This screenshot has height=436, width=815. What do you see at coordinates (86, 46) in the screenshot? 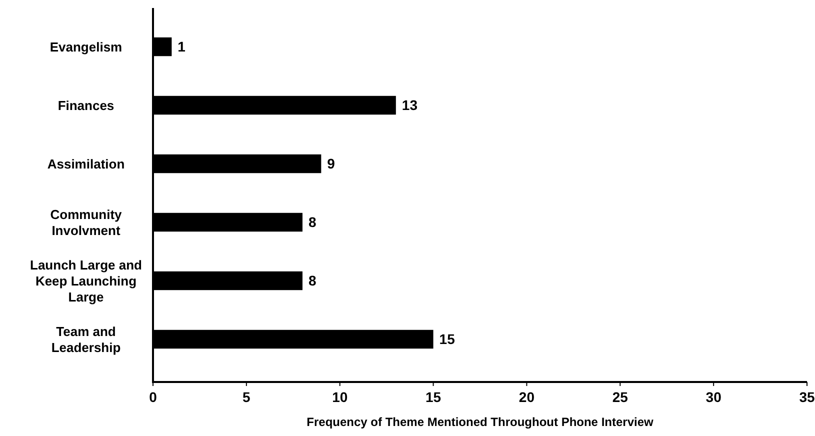
I see `y-tick-label: Evangelism` at bounding box center [86, 46].